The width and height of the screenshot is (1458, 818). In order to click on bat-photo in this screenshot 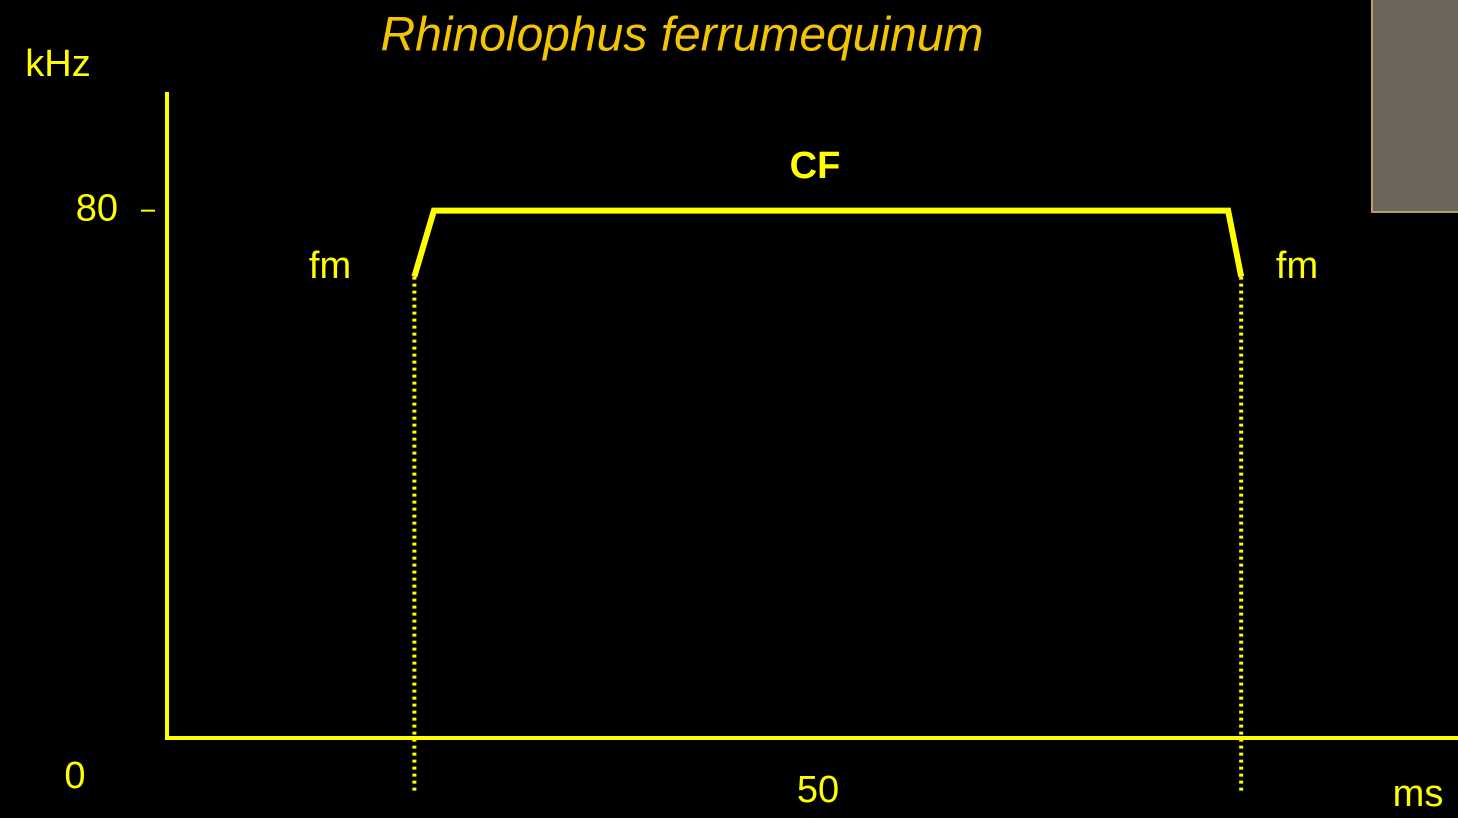, I will do `click(1414, 106)`.